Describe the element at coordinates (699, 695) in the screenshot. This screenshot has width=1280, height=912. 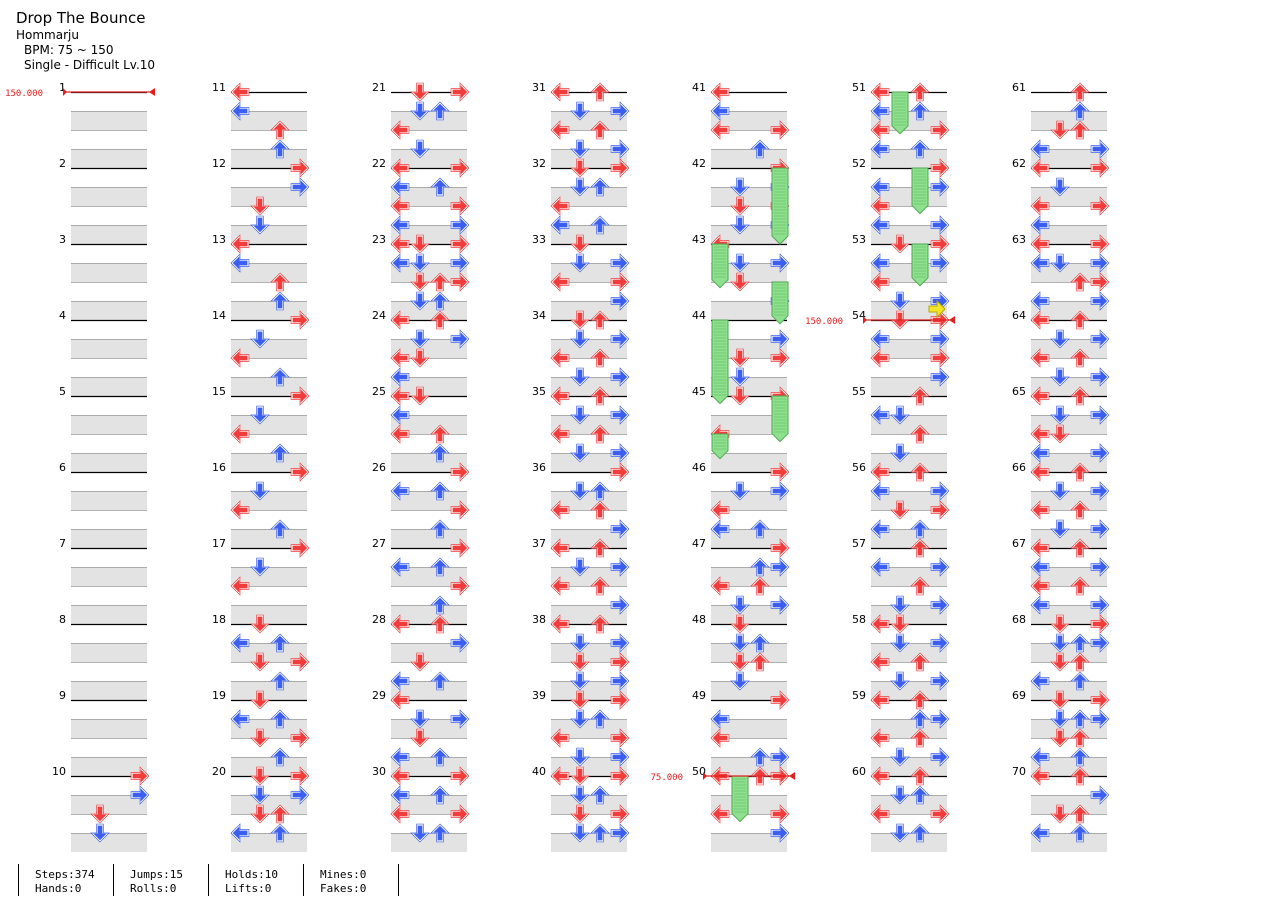
I see `measure-number: 49` at that location.